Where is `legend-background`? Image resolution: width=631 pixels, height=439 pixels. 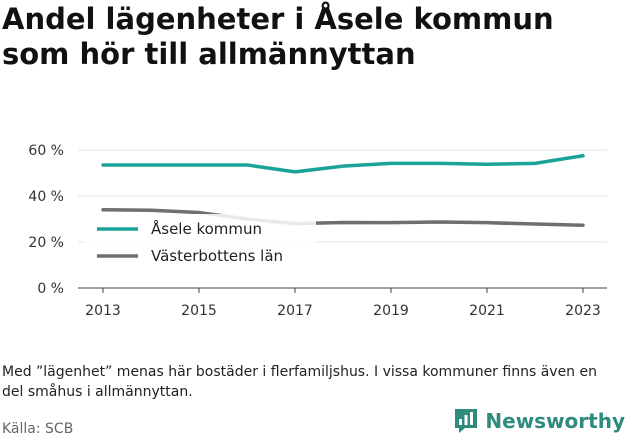
legend-background is located at coordinates (201, 242).